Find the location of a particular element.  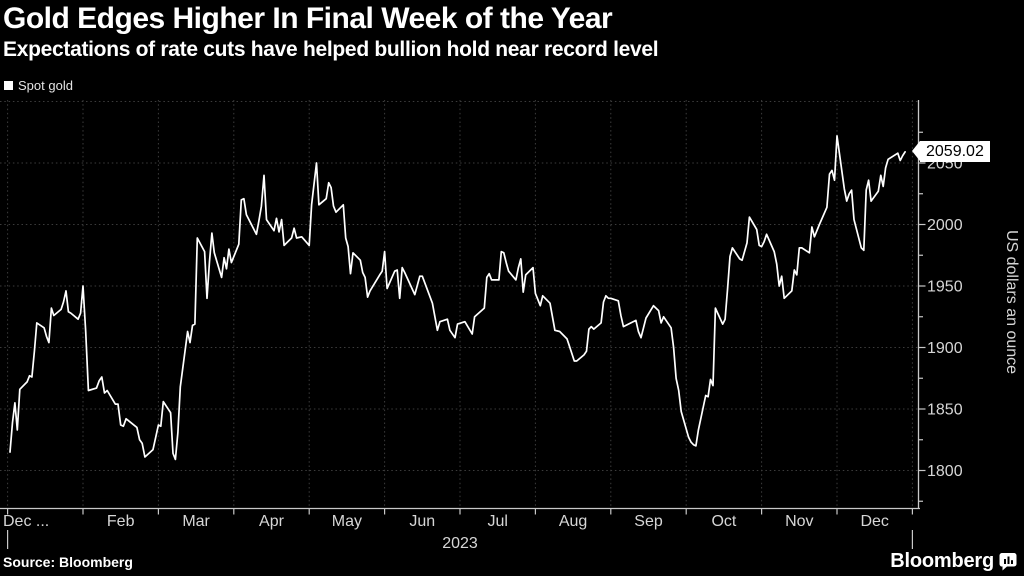

x-tick-label: Apr is located at coordinates (272, 521).